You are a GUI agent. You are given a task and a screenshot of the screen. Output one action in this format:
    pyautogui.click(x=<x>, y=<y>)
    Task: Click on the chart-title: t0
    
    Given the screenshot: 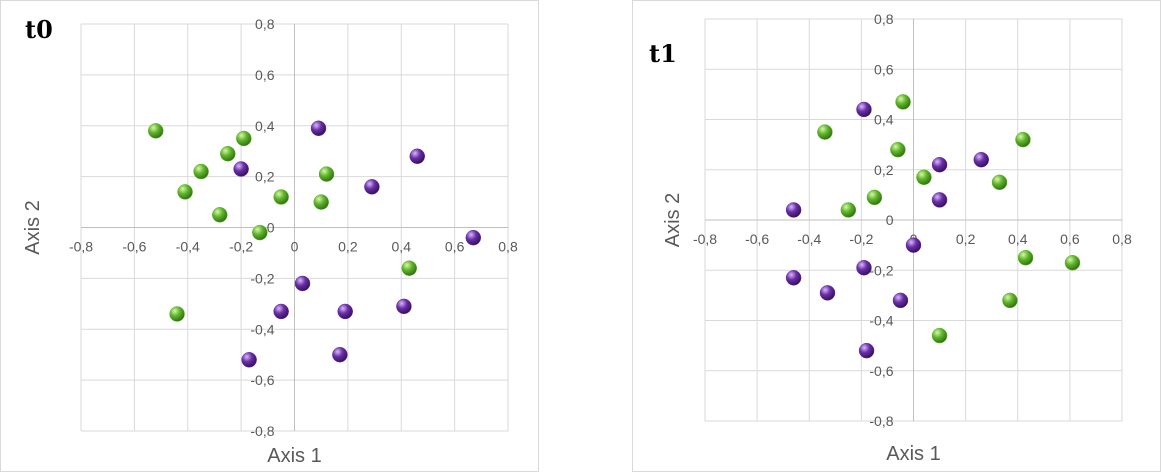 What is the action you would take?
    pyautogui.click(x=39, y=29)
    